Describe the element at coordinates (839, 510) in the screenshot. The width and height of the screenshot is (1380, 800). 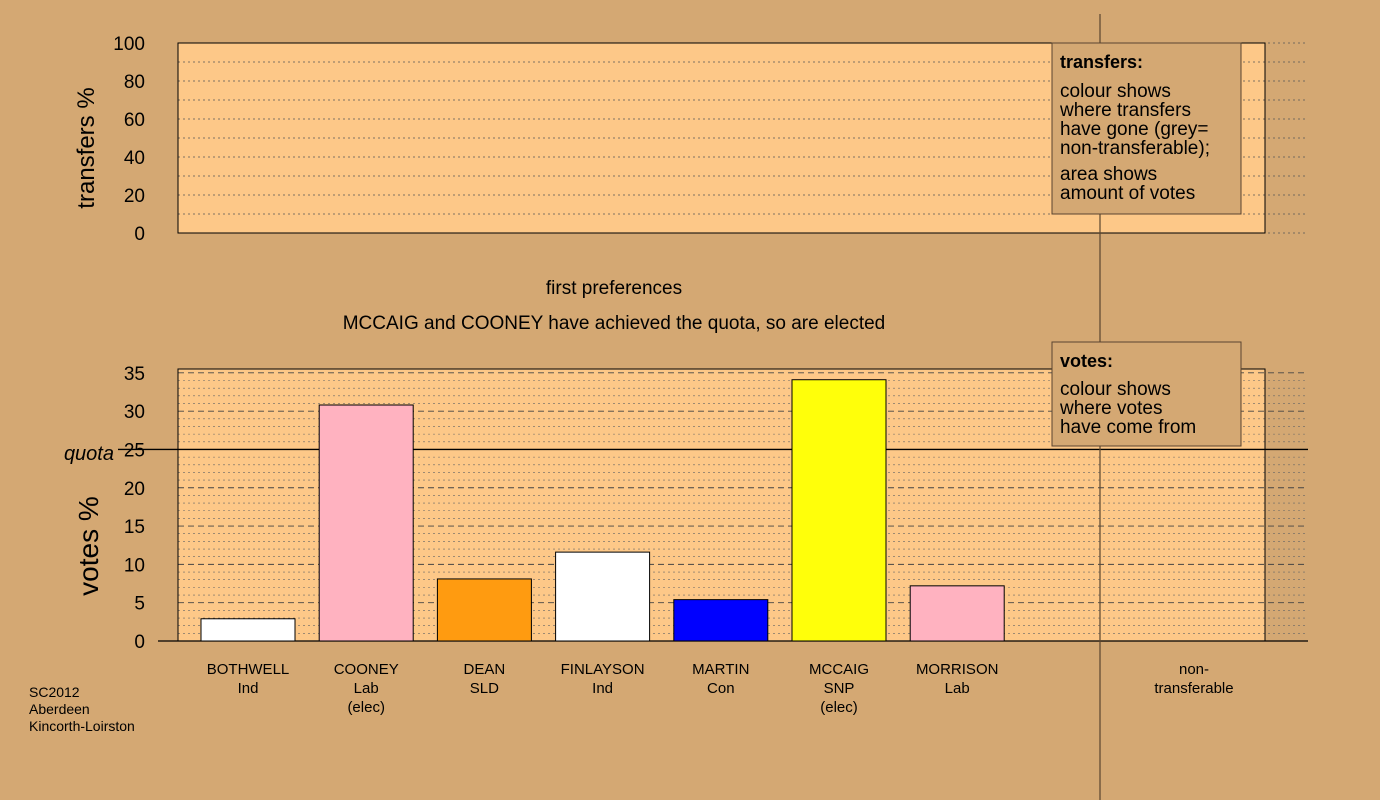
I see `bar-mccaig` at that location.